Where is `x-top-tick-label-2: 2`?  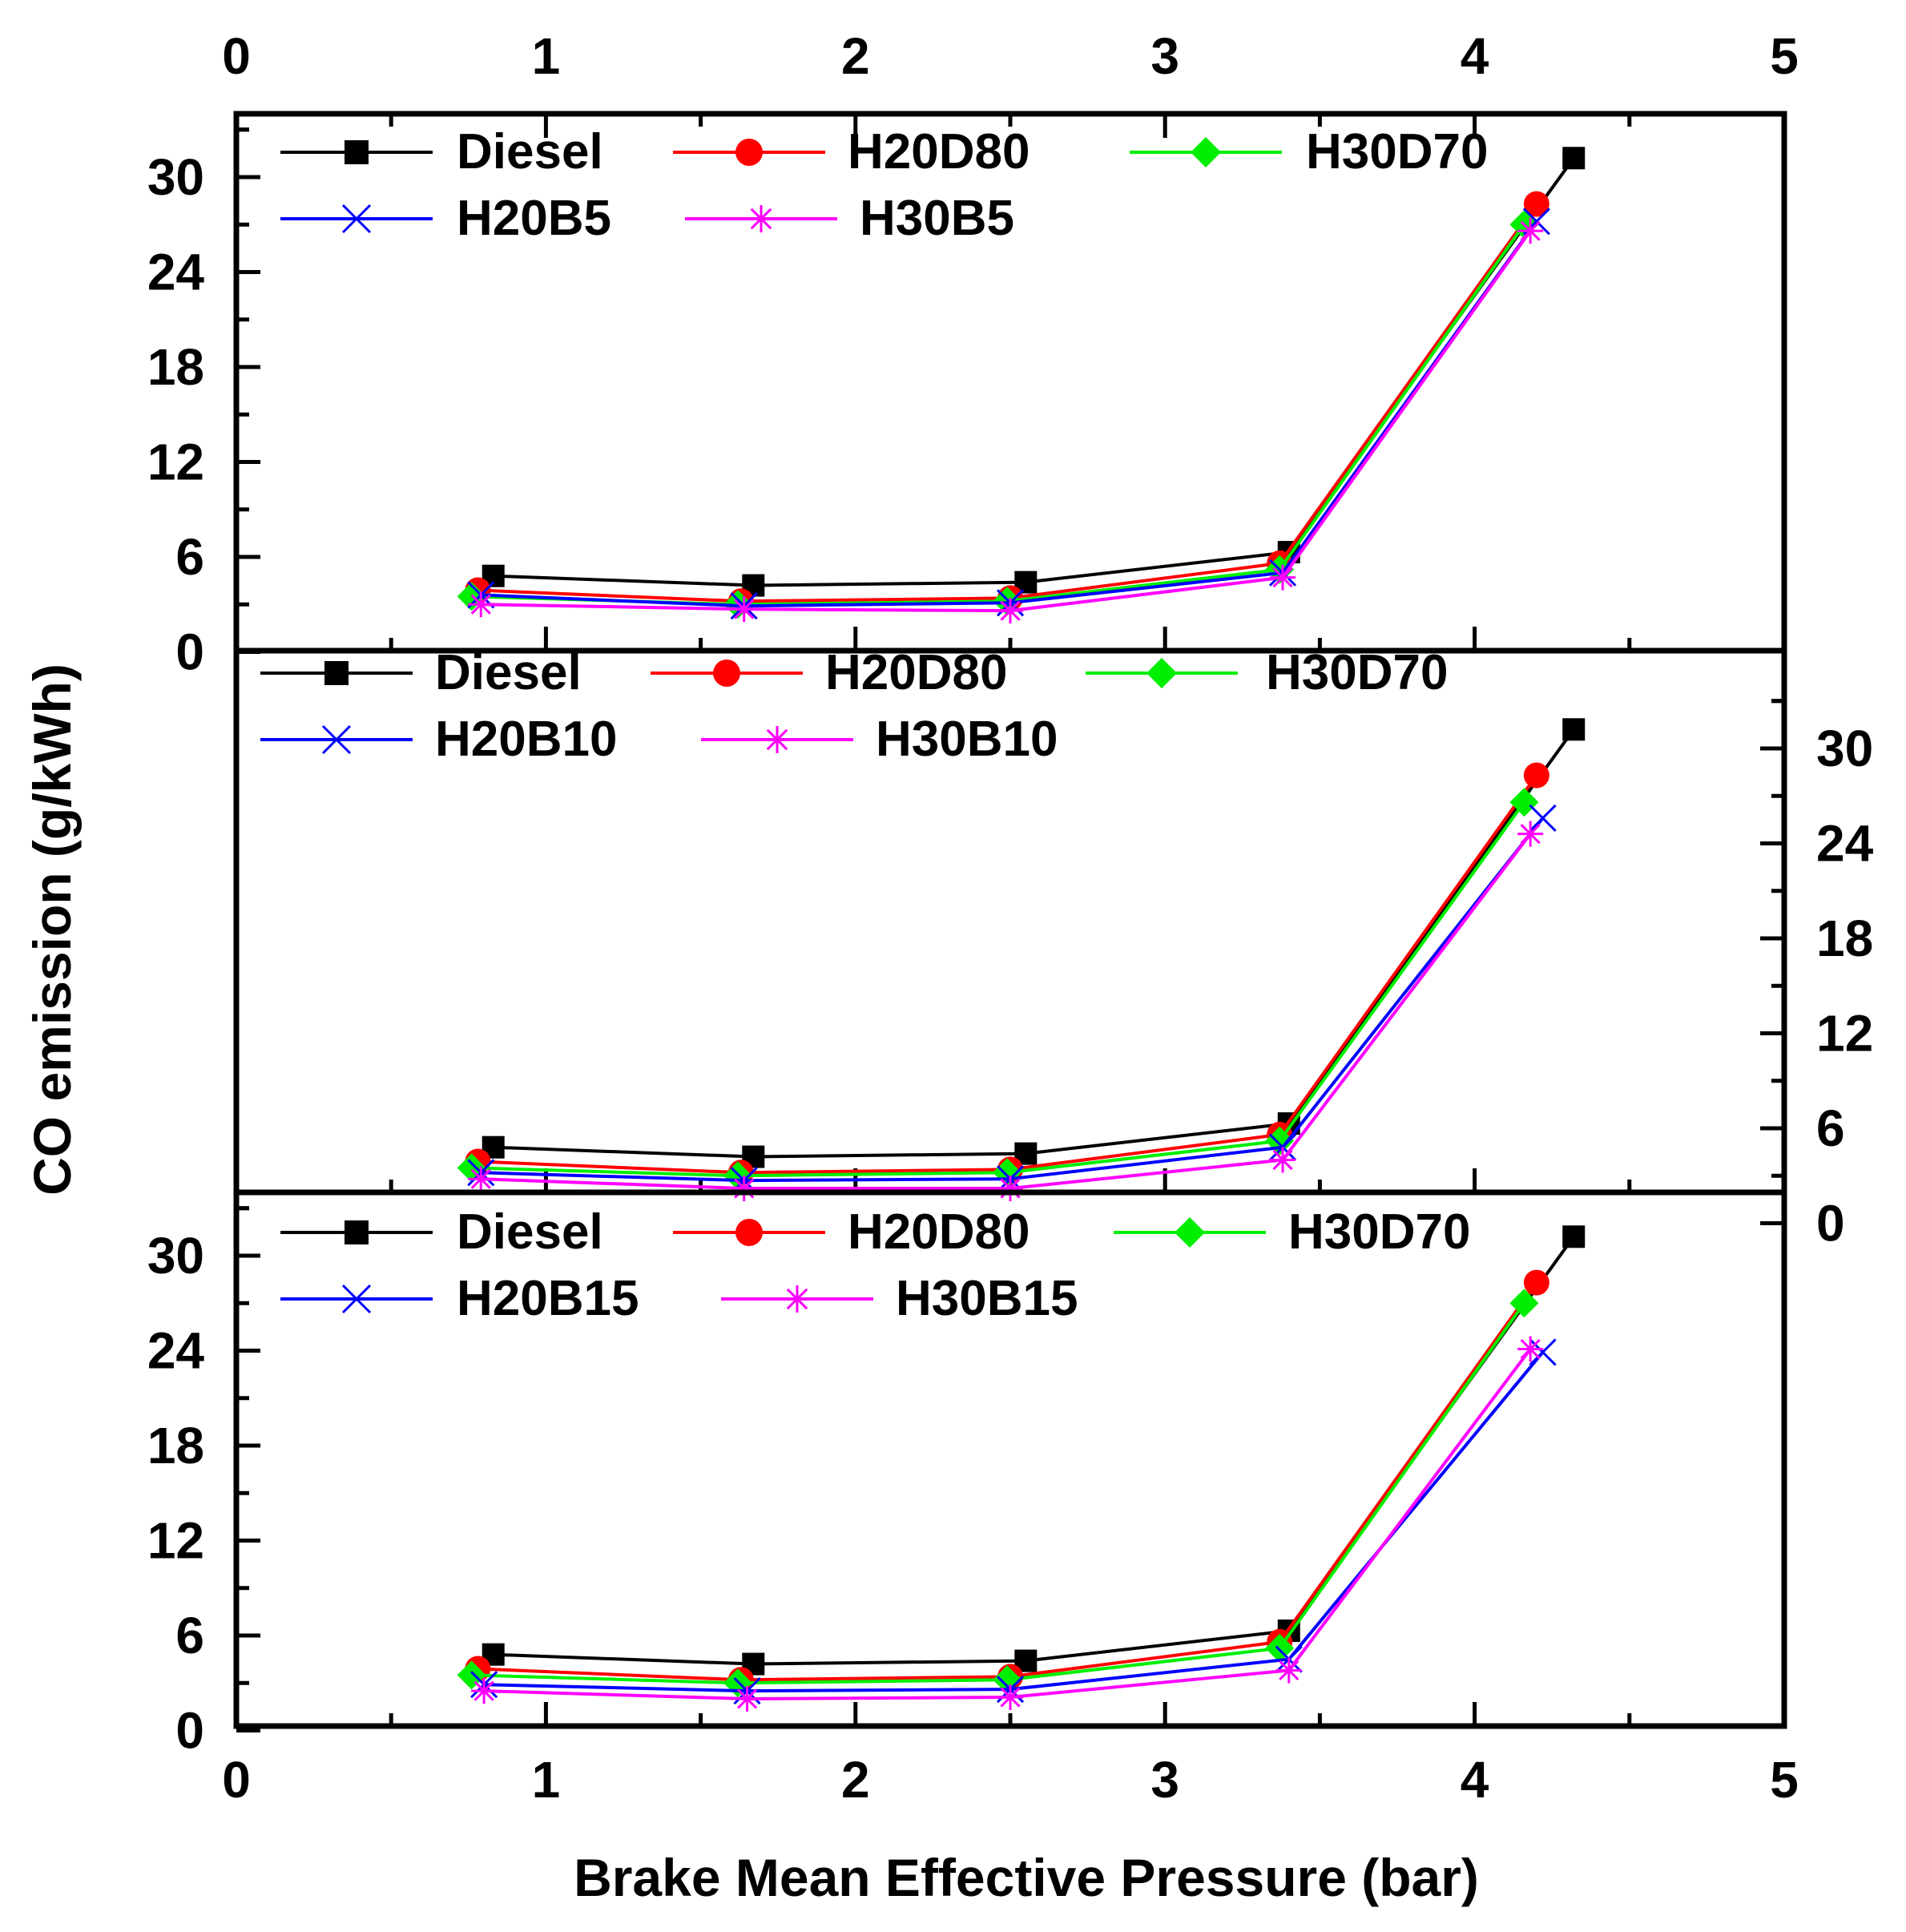 x-top-tick-label-2: 2 is located at coordinates (855, 56).